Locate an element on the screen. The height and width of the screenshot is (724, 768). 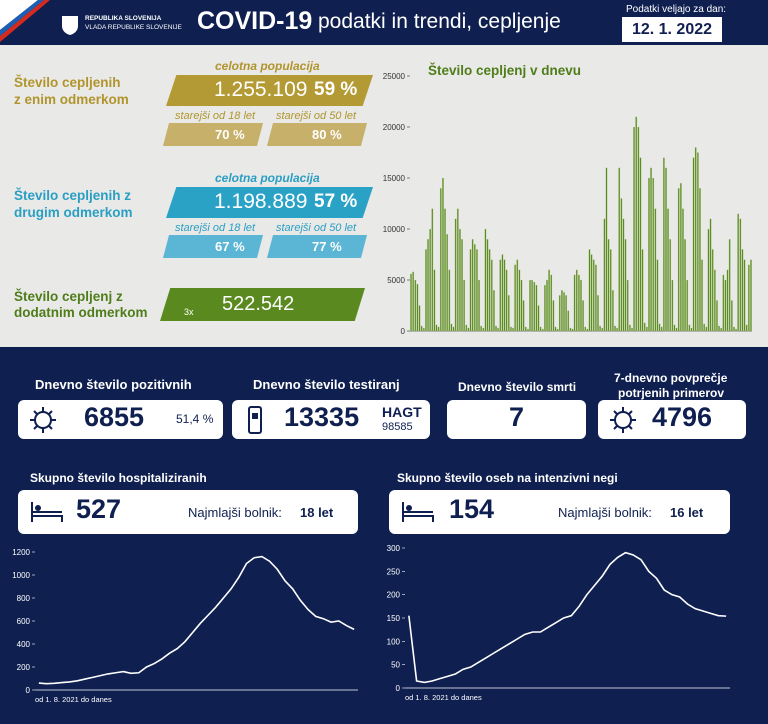
label: drugim odmerkom is located at coordinates (73, 212).